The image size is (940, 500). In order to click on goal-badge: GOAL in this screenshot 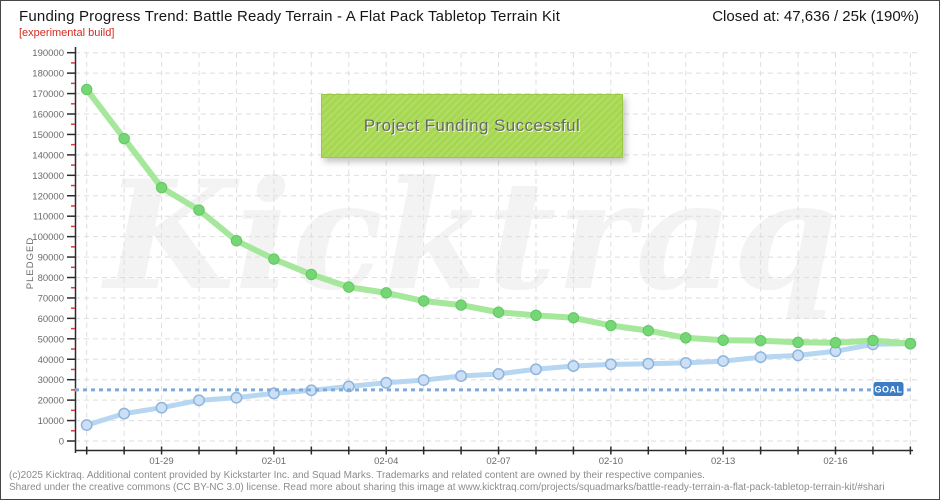, I will do `click(888, 389)`.